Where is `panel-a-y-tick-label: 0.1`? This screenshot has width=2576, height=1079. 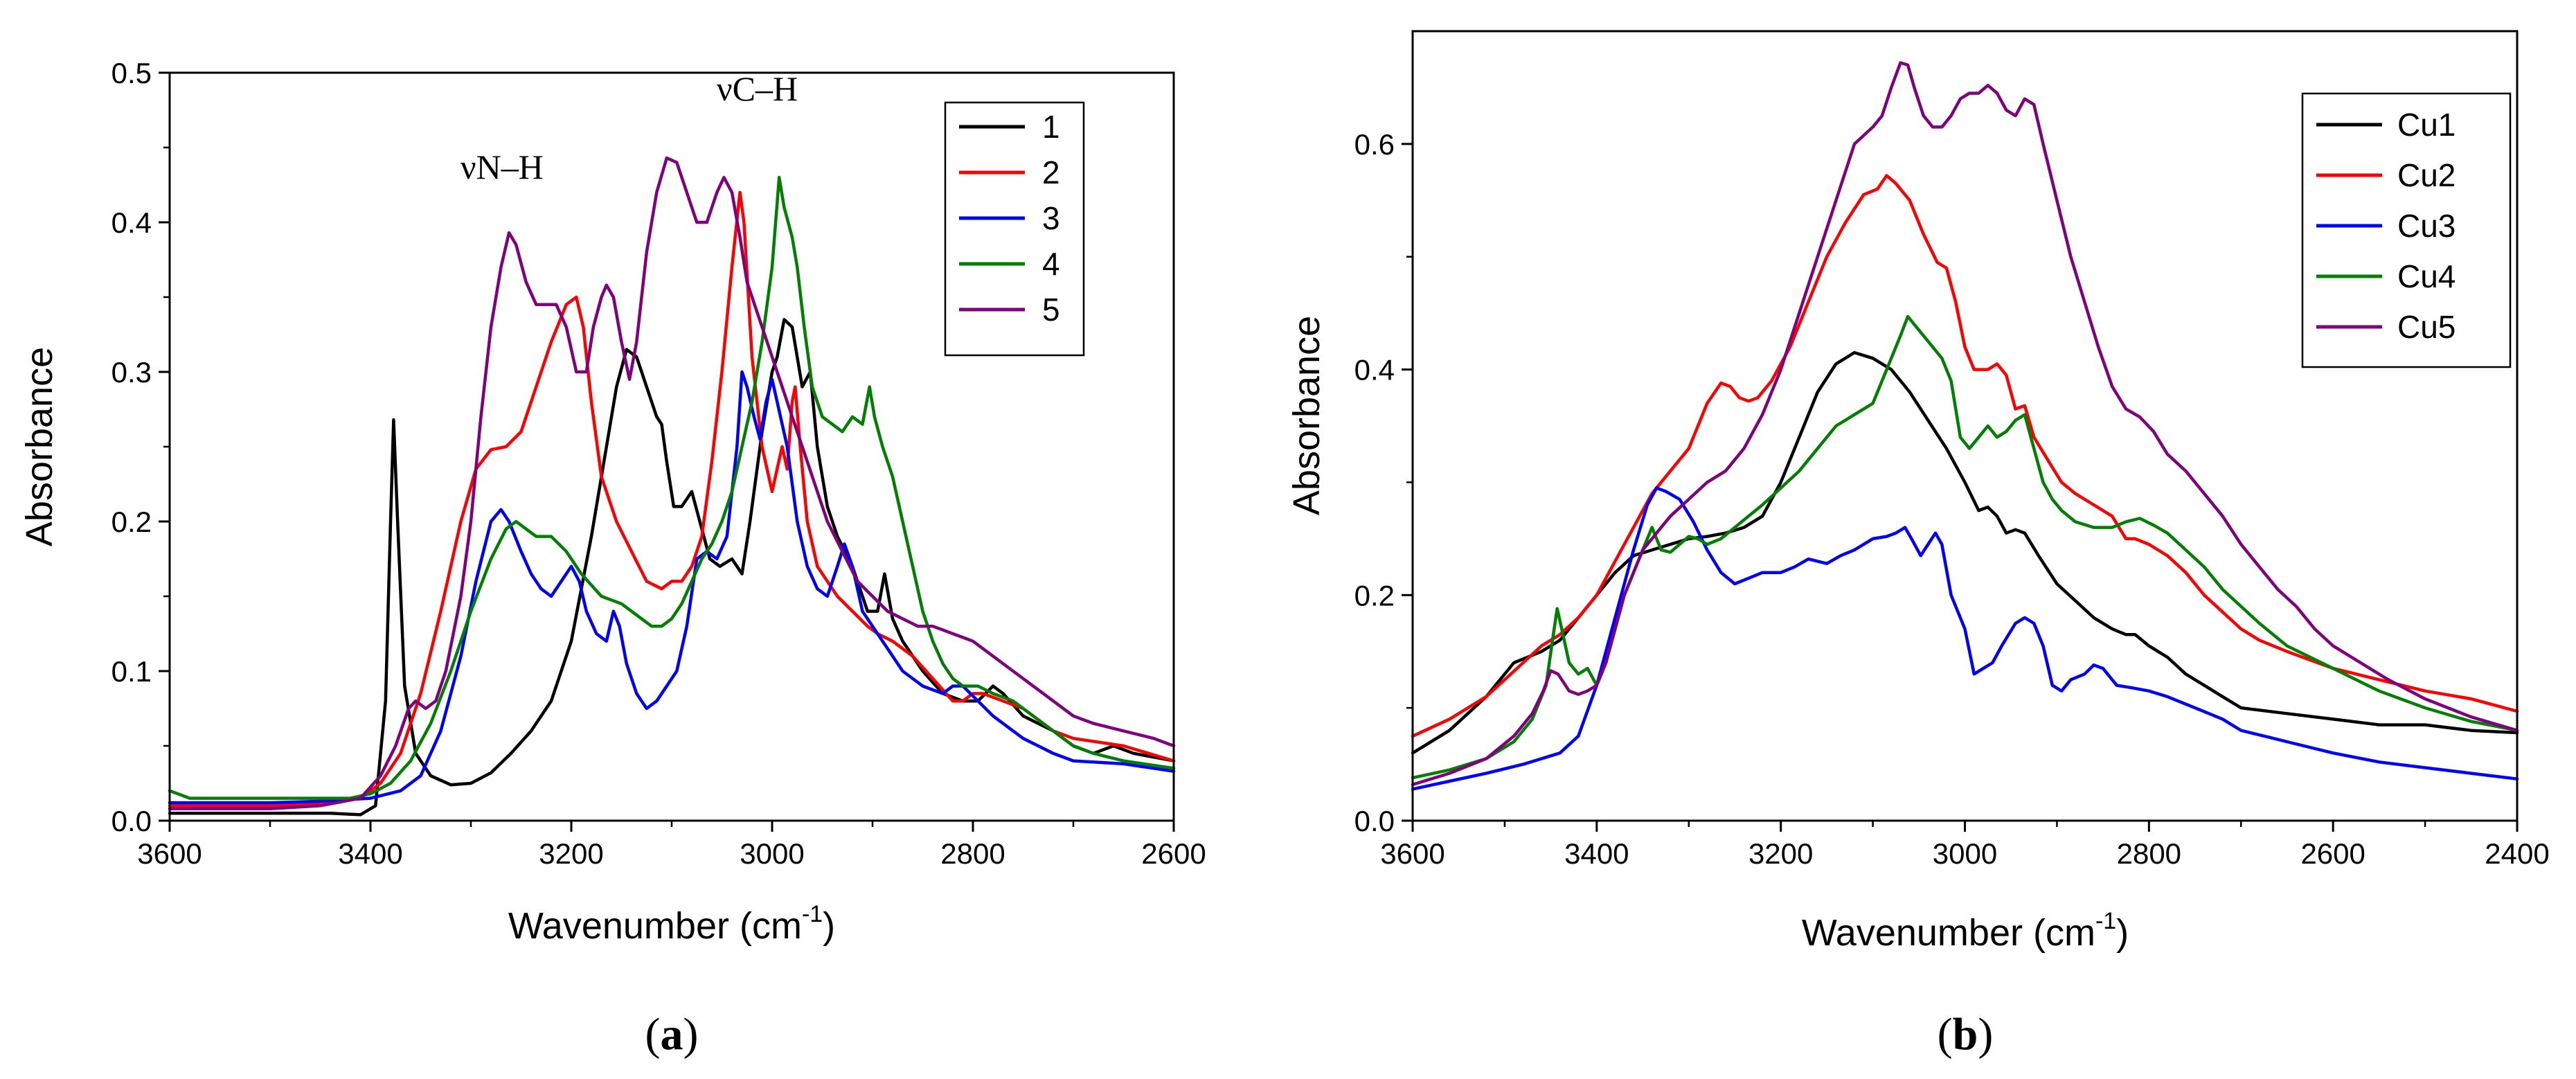 panel-a-y-tick-label: 0.1 is located at coordinates (131, 671).